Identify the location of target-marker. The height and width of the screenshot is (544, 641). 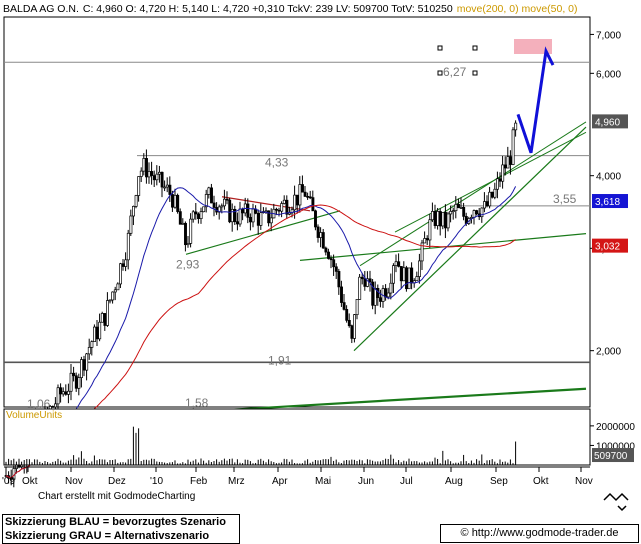
(440, 73).